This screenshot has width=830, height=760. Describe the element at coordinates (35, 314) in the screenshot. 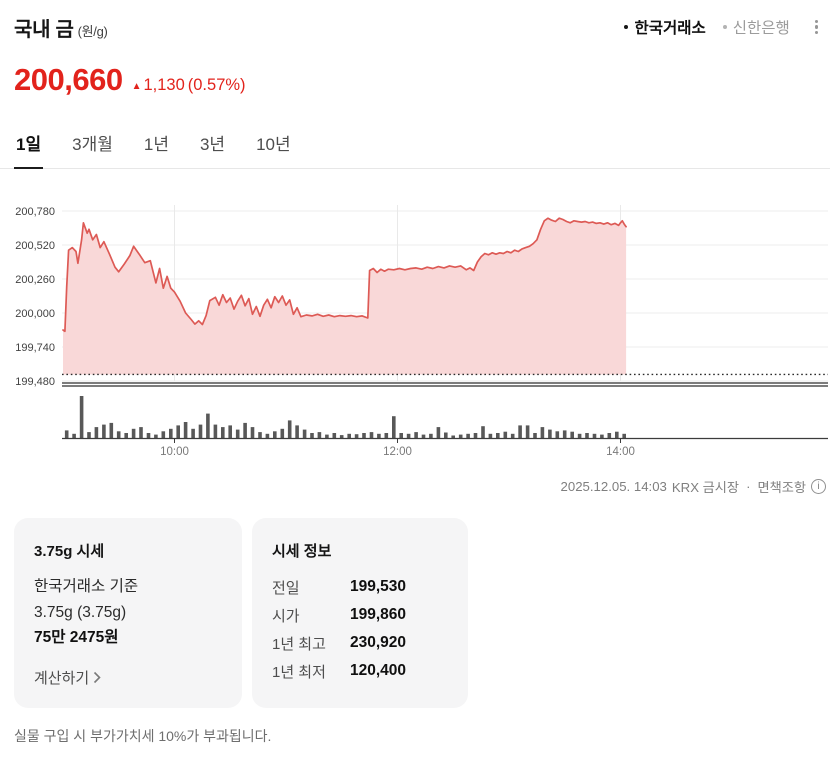

I see `svg-text: 200,000` at that location.